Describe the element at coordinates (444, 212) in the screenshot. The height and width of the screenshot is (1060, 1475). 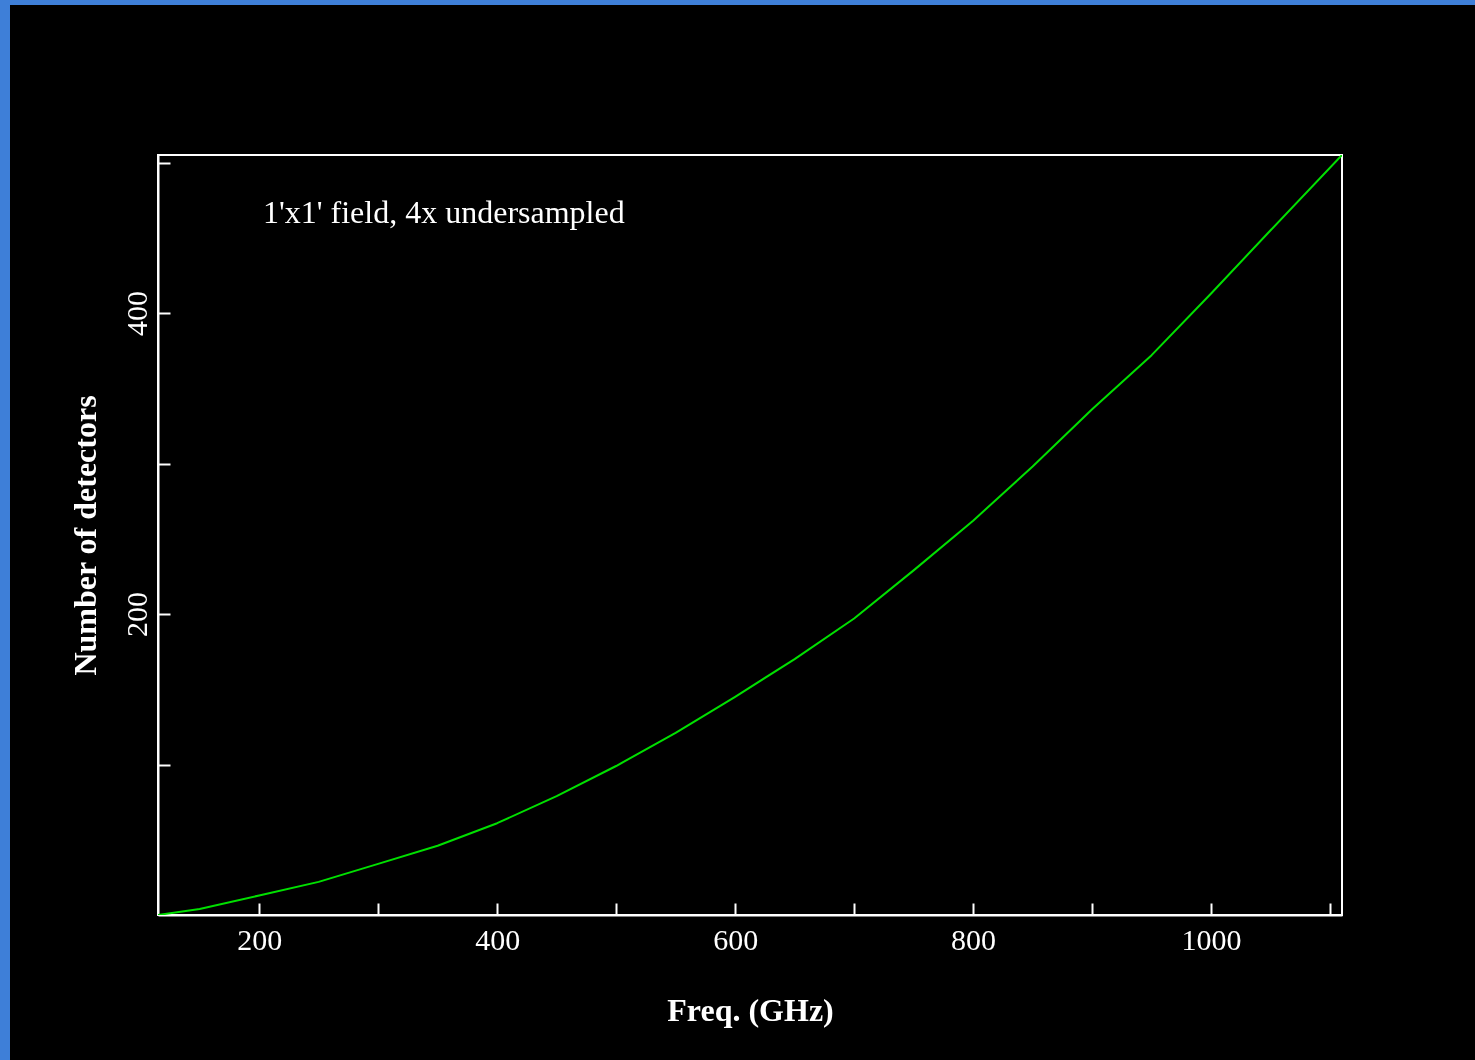
I see `annotation: 1'x1' field, 4x undersampled` at that location.